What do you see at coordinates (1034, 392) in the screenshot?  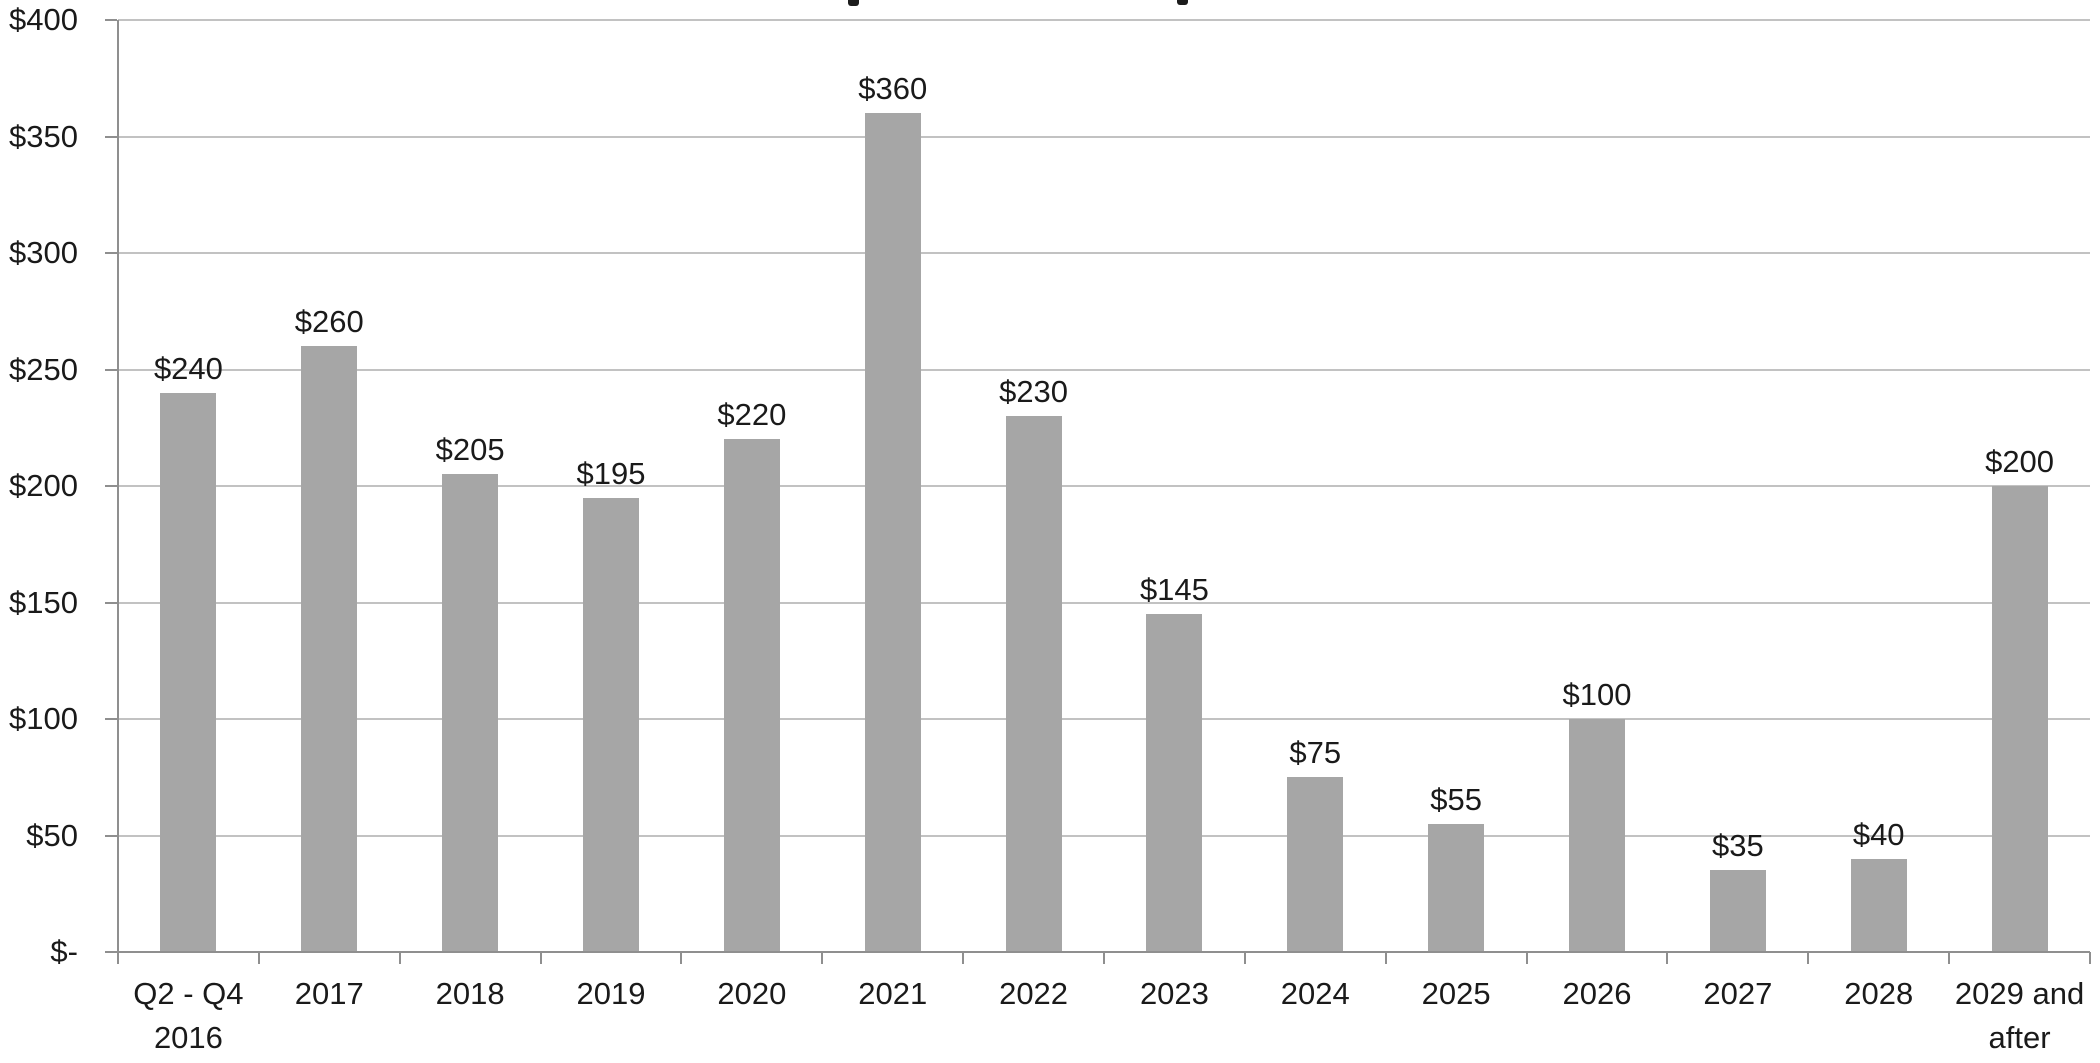 I see `bar-value-label: $230` at bounding box center [1034, 392].